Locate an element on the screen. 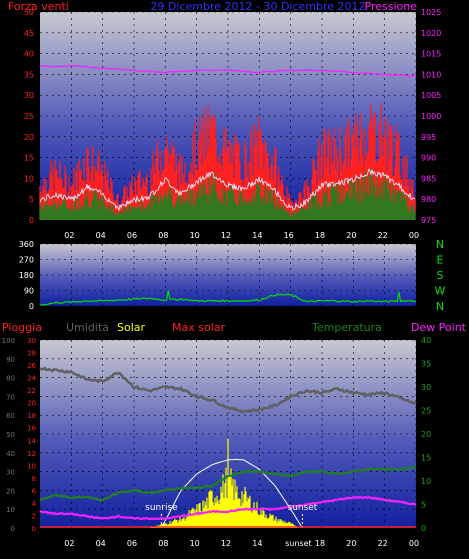  panel1-left-axis: 0 5 10 15 20 25 30 35 40 45 50 is located at coordinates (29, 116).